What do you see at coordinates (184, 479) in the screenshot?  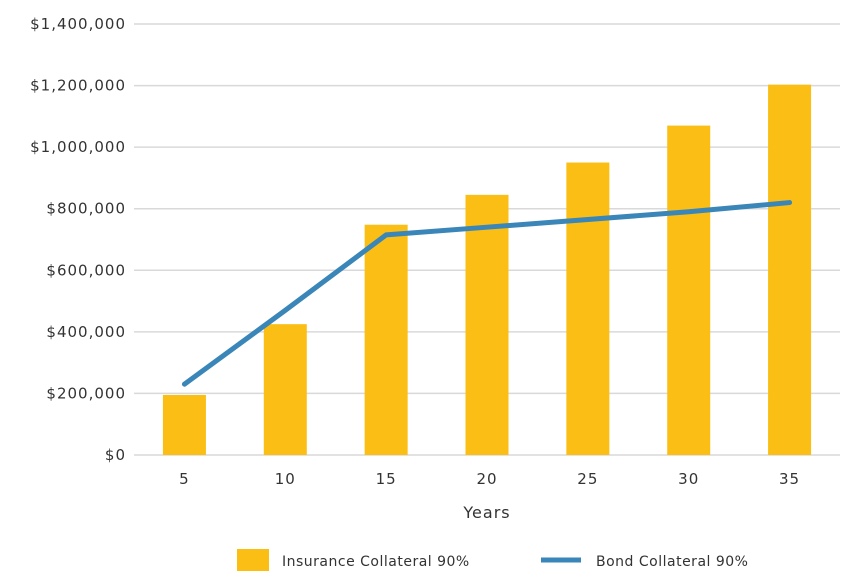 I see `x-tick-label: 5` at bounding box center [184, 479].